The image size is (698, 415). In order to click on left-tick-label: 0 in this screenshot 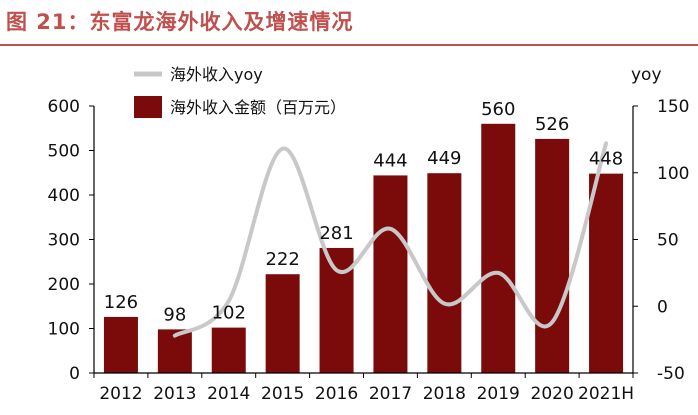, I will do `click(74, 374)`.